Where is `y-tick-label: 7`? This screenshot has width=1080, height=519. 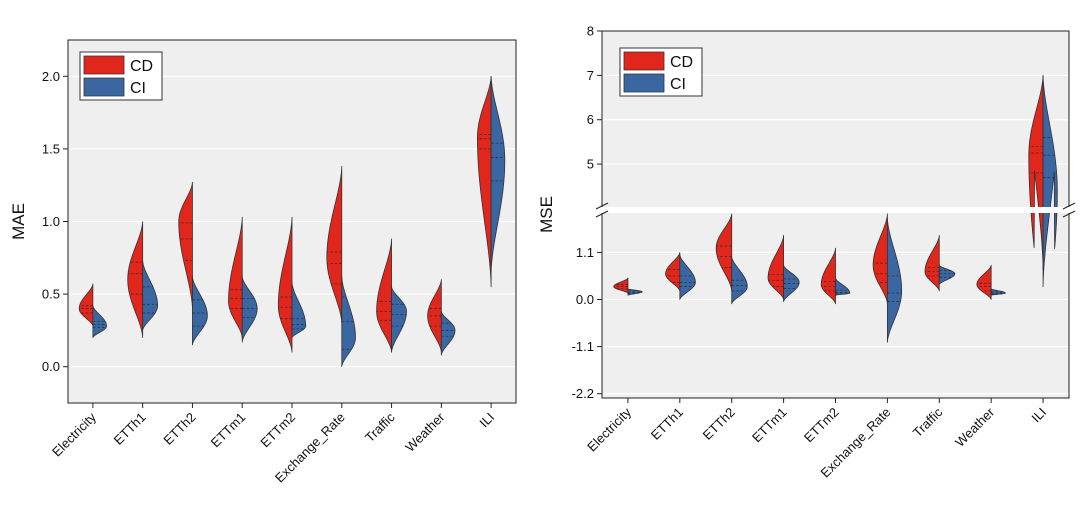 y-tick-label: 7 is located at coordinates (590, 75).